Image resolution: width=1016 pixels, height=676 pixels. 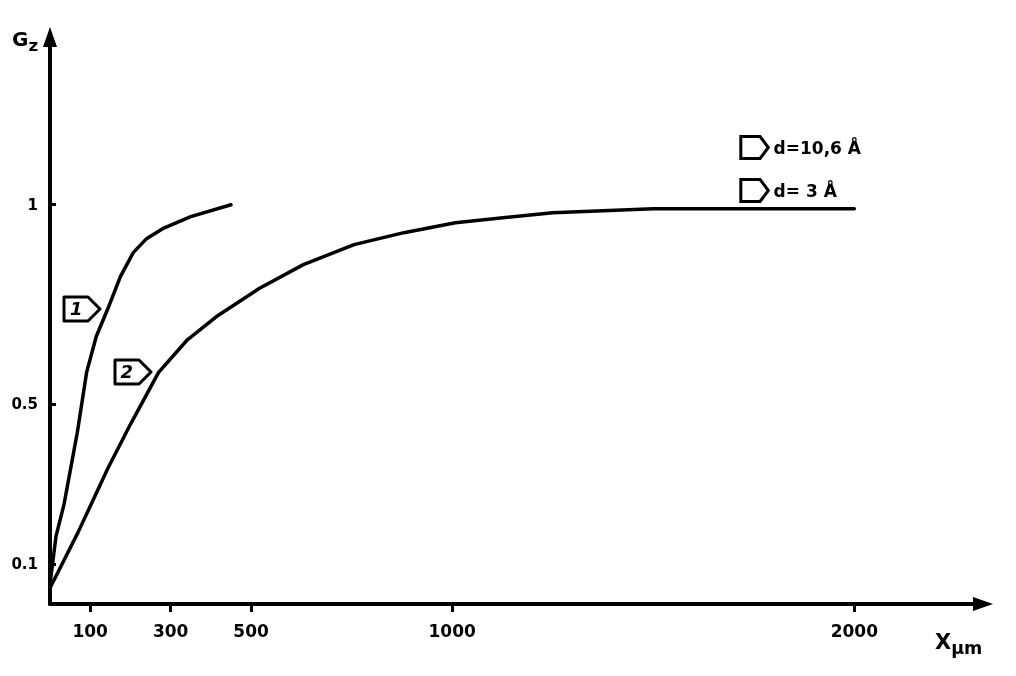 I want to click on x-tick-label: 300, so click(x=170, y=630).